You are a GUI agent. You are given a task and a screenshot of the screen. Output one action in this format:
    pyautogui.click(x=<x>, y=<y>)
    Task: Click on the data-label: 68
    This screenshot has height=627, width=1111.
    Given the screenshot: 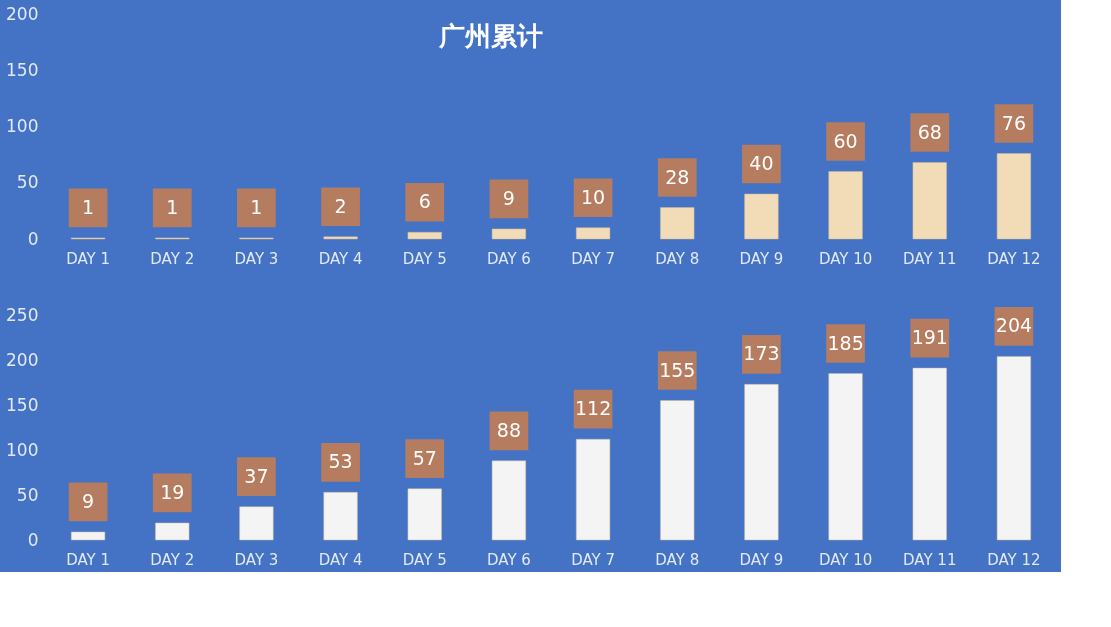 What is the action you would take?
    pyautogui.click(x=929, y=131)
    